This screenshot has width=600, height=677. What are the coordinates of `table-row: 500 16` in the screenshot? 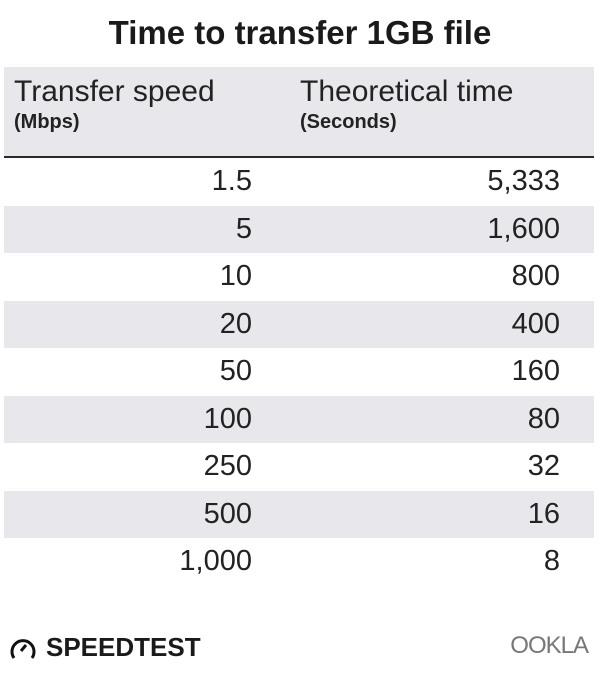 It's located at (299, 514).